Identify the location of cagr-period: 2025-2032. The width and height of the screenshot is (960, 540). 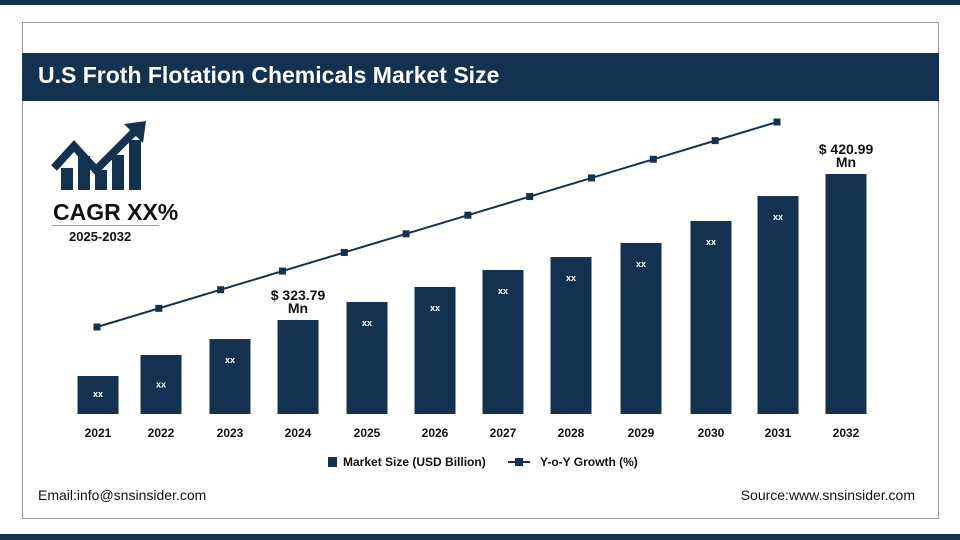
(100, 236).